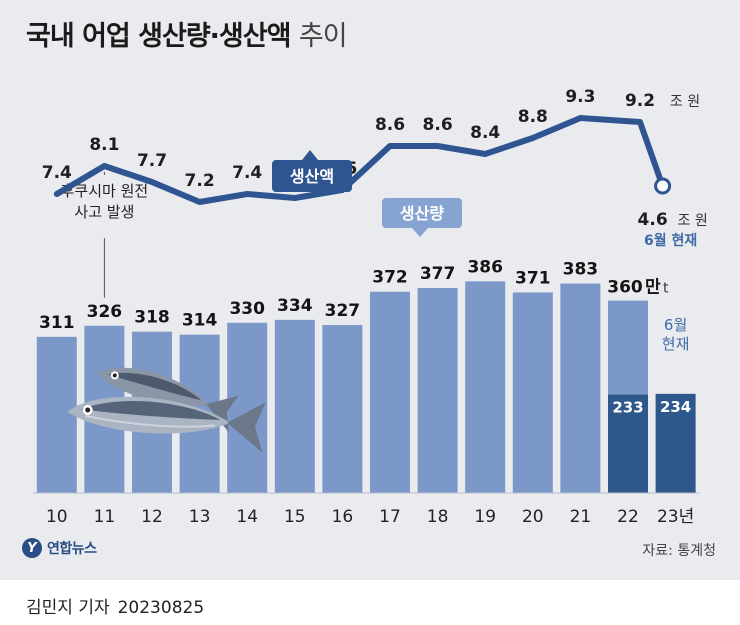 This screenshot has height=625, width=740. Describe the element at coordinates (438, 517) in the screenshot. I see `x-tick-18: 18` at that location.